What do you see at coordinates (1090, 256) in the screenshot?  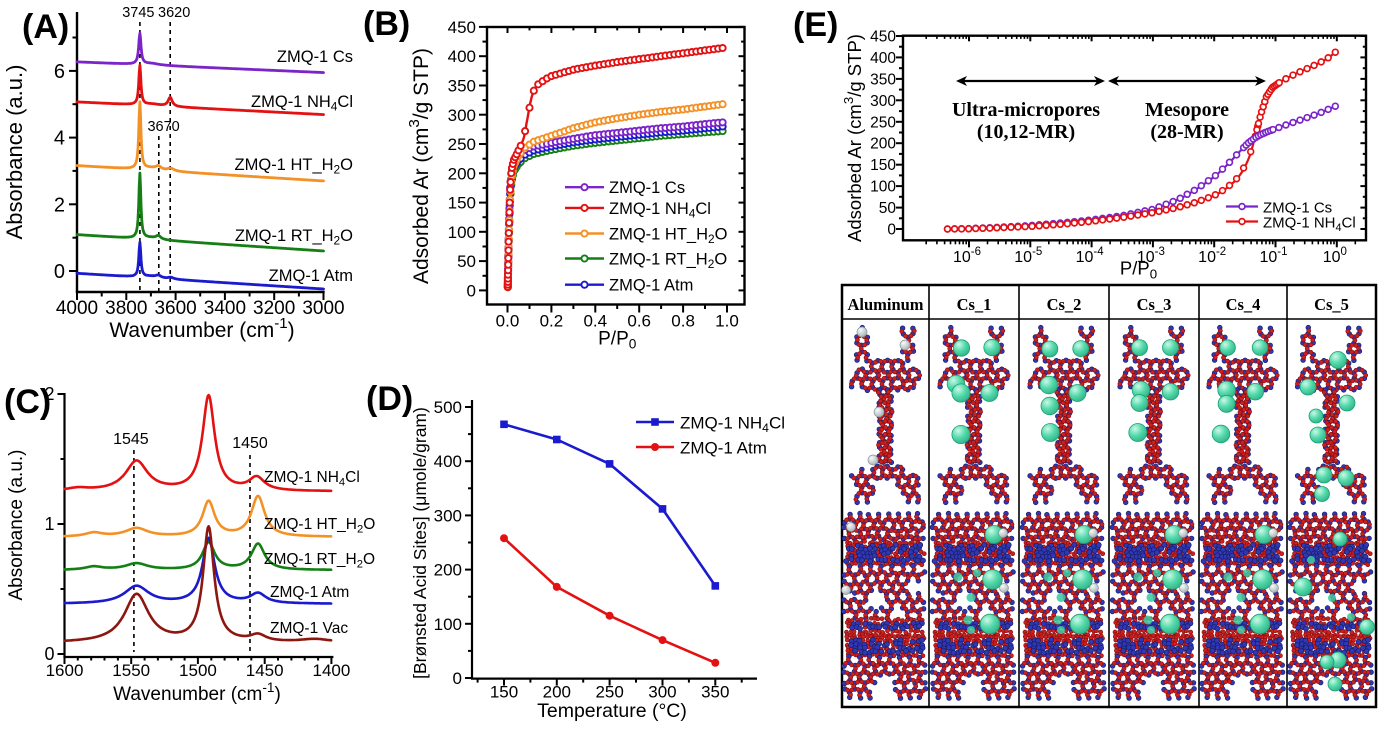 I see `svg-text: 10-4` at bounding box center [1090, 256].